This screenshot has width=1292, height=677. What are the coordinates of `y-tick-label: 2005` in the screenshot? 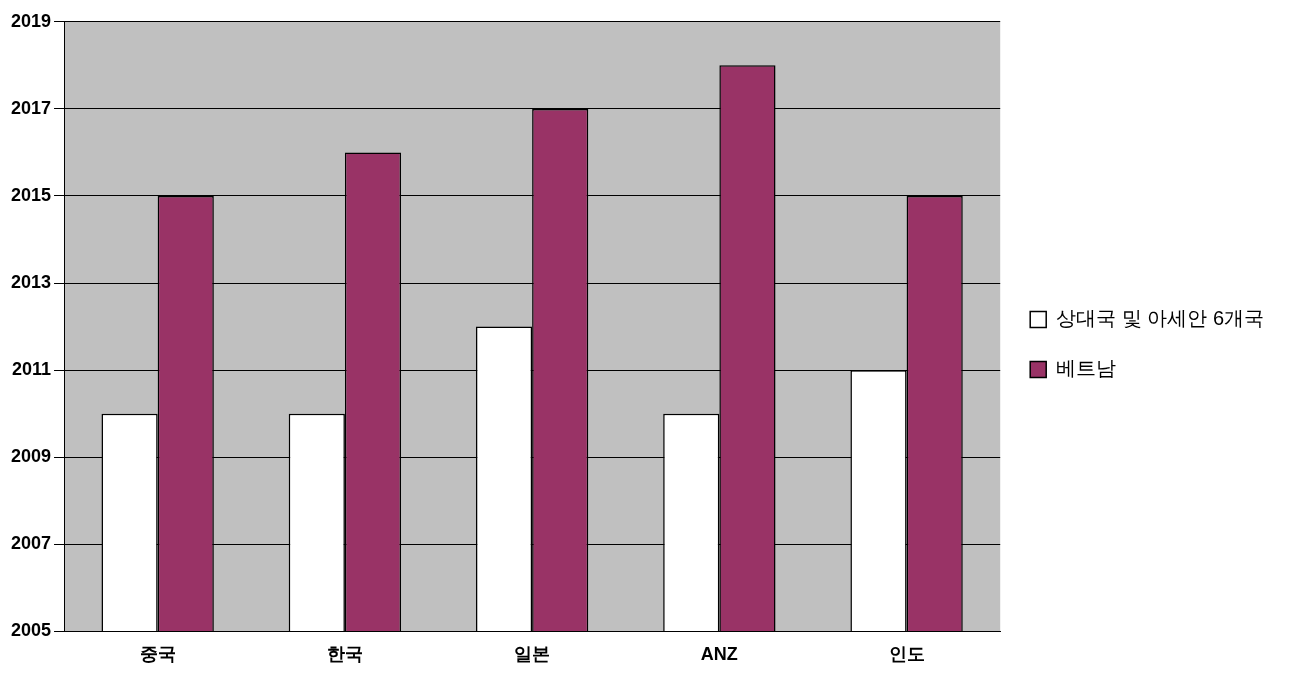 It's located at (31, 630).